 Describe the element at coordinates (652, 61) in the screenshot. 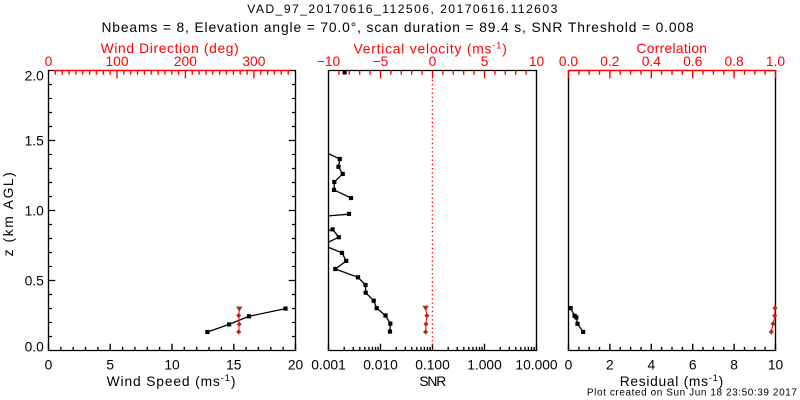

I see `svg-text: 0.4` at that location.